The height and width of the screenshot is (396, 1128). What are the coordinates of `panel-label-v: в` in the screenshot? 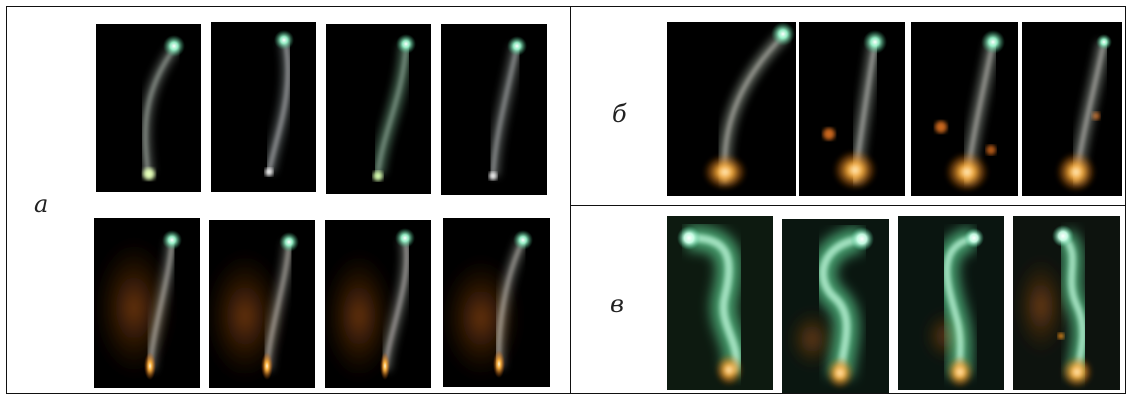 It's located at (617, 304).